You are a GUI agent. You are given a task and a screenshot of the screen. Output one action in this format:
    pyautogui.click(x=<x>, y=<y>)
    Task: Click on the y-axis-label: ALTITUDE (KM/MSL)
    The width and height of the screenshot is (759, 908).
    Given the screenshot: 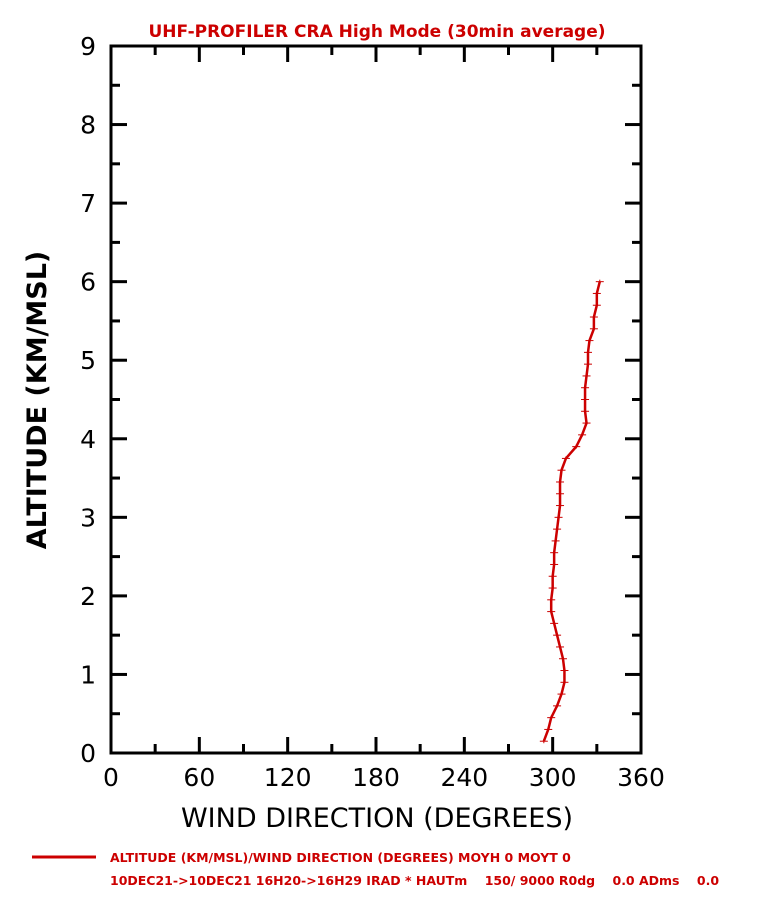 What is the action you would take?
    pyautogui.click(x=37, y=400)
    